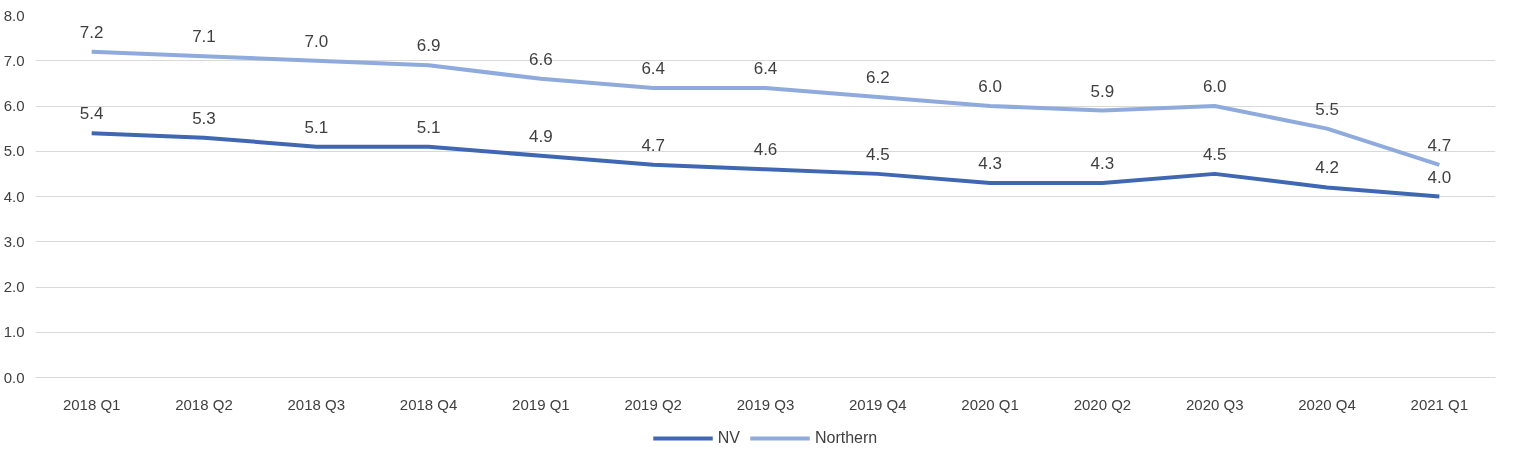 The width and height of the screenshot is (1530, 471). I want to click on y-tick-label: 5.0, so click(14, 151).